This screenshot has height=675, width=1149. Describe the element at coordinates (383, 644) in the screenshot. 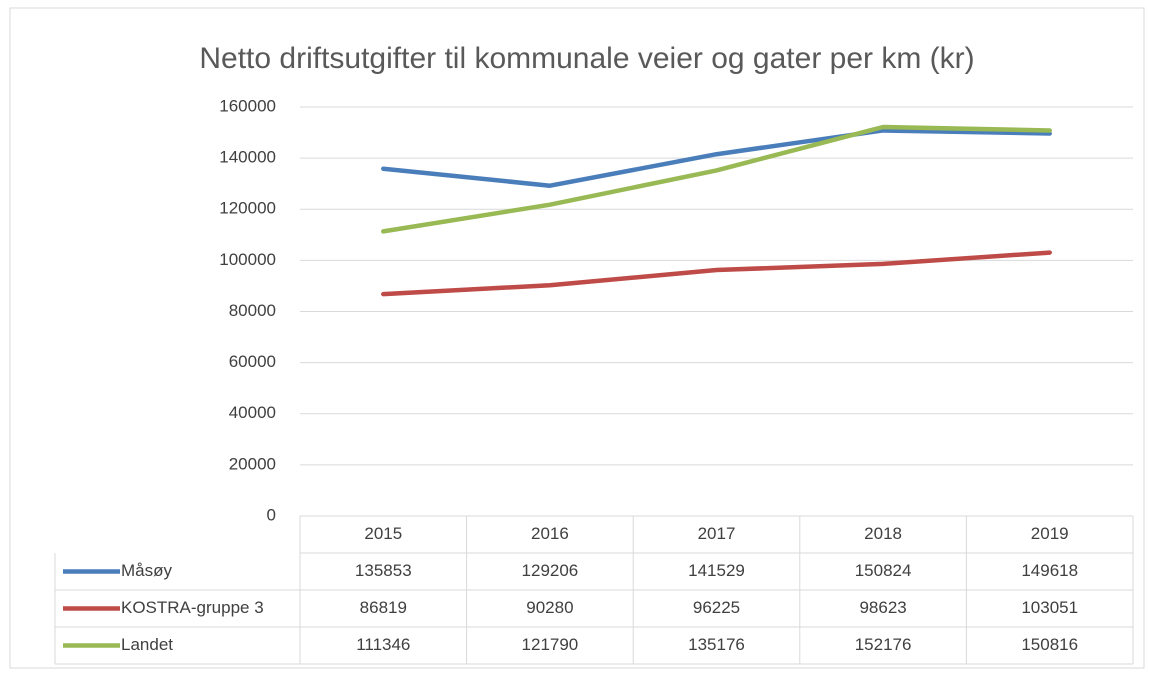

I see `table-value: 111346` at that location.